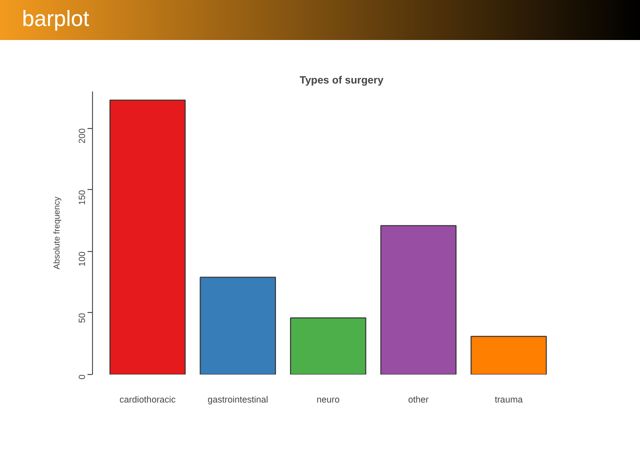 This screenshot has height=463, width=640. What do you see at coordinates (148, 399) in the screenshot?
I see `x-tick-label: cardiothoracic` at bounding box center [148, 399].